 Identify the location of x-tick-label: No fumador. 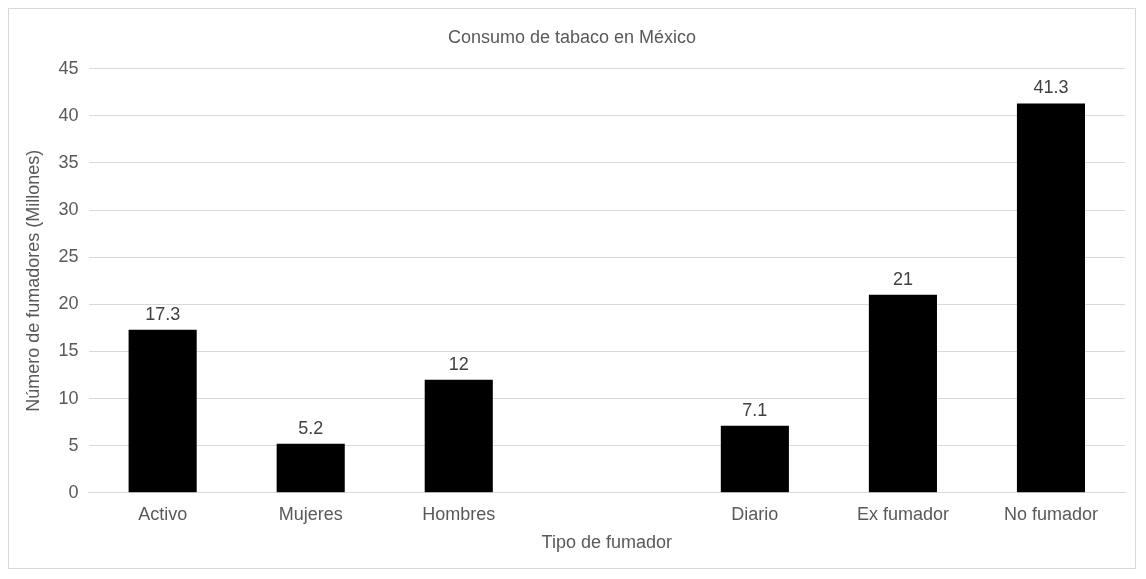
(1050, 513).